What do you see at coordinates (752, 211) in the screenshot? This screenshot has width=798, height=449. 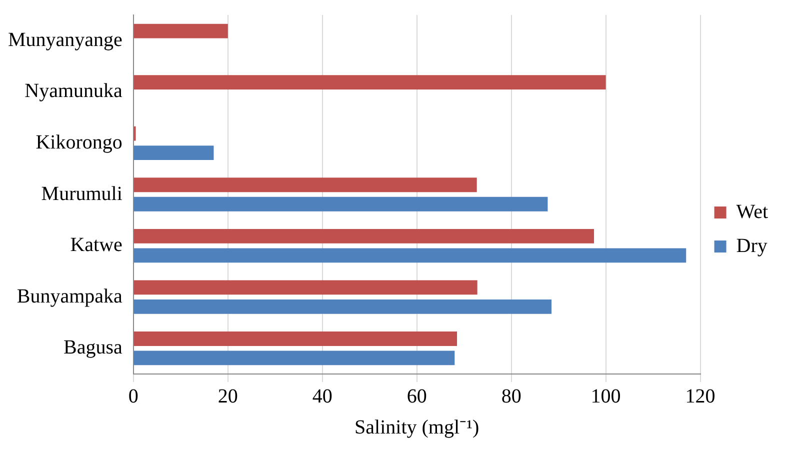 I see `legend-label: Wet` at bounding box center [752, 211].